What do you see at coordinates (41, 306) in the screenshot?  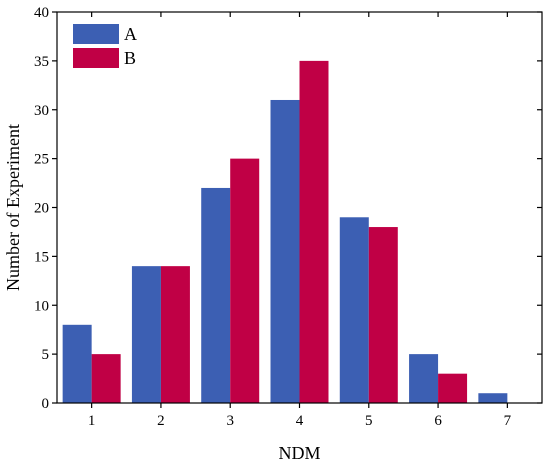 I see `y-tick-label: 10` at bounding box center [41, 306].